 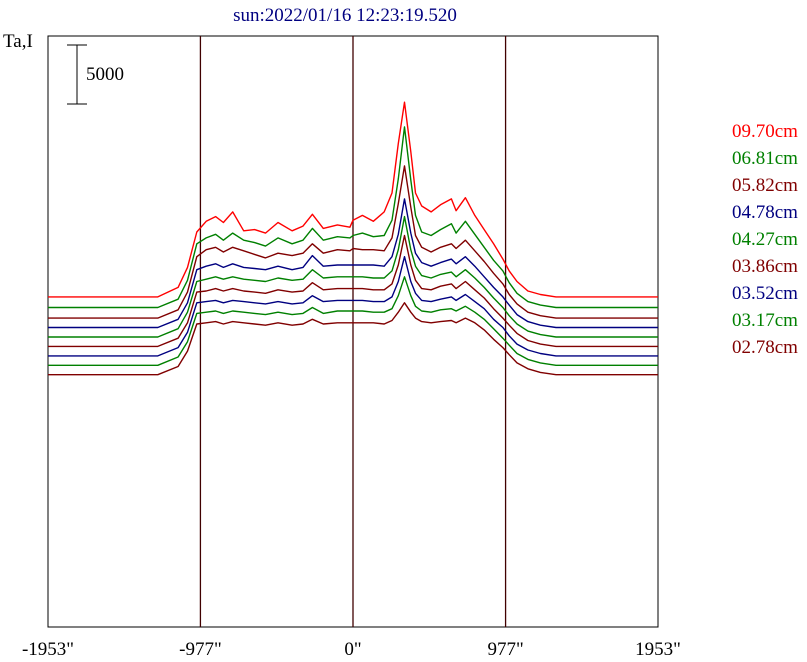 What do you see at coordinates (765, 347) in the screenshot?
I see `legend-entry: 02.78cm` at bounding box center [765, 347].